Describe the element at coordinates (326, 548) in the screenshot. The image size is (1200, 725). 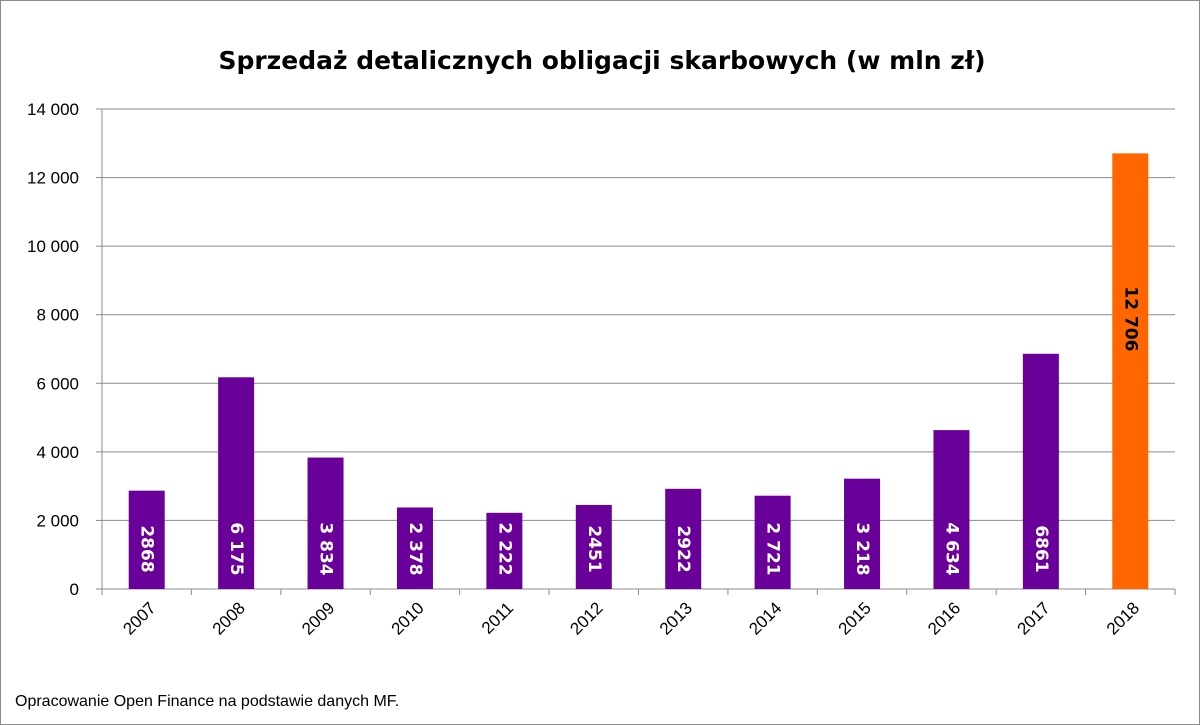
I see `data-label-2009: 3 834` at that location.